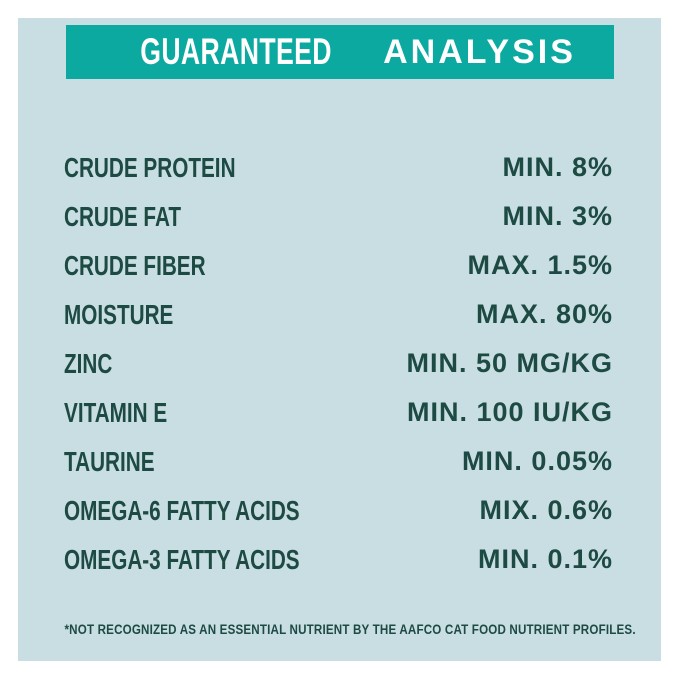 The image size is (679, 679). What do you see at coordinates (135, 265) in the screenshot?
I see `nutrient-label: CRUDE FIBER` at bounding box center [135, 265].